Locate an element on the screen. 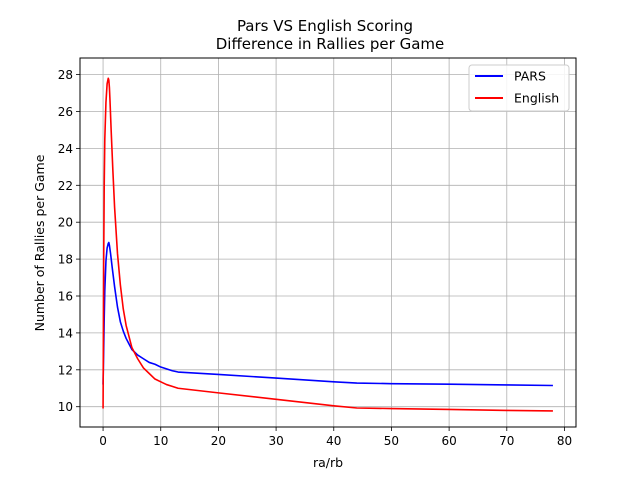  y-tick-label: 10 is located at coordinates (65, 407).